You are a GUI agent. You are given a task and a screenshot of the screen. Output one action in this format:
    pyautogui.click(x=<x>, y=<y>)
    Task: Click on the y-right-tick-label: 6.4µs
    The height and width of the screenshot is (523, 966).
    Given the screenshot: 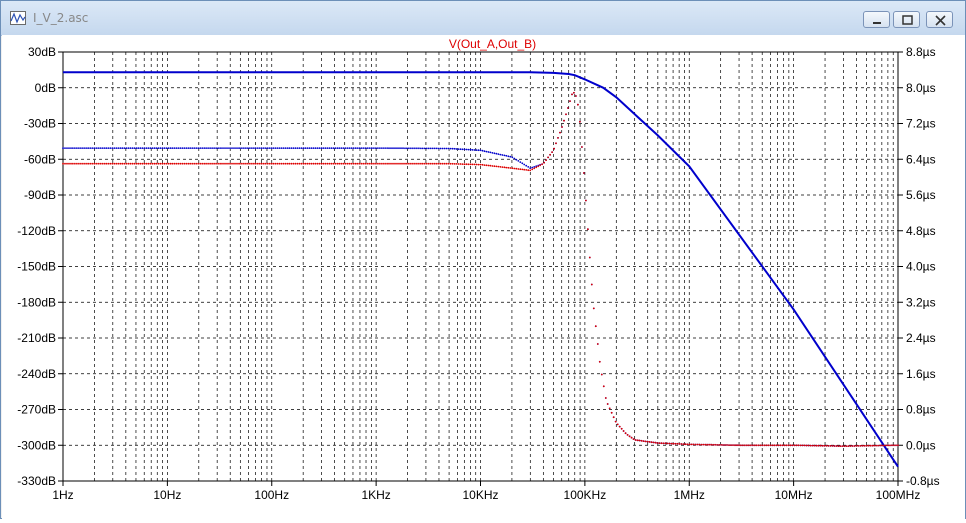 What is the action you would take?
    pyautogui.click(x=921, y=159)
    